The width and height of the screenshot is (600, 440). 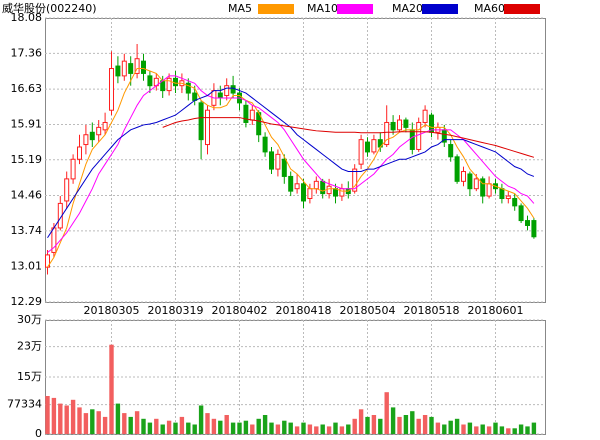 I want to click on y-tick-label: 18.08, so click(x=27, y=17).